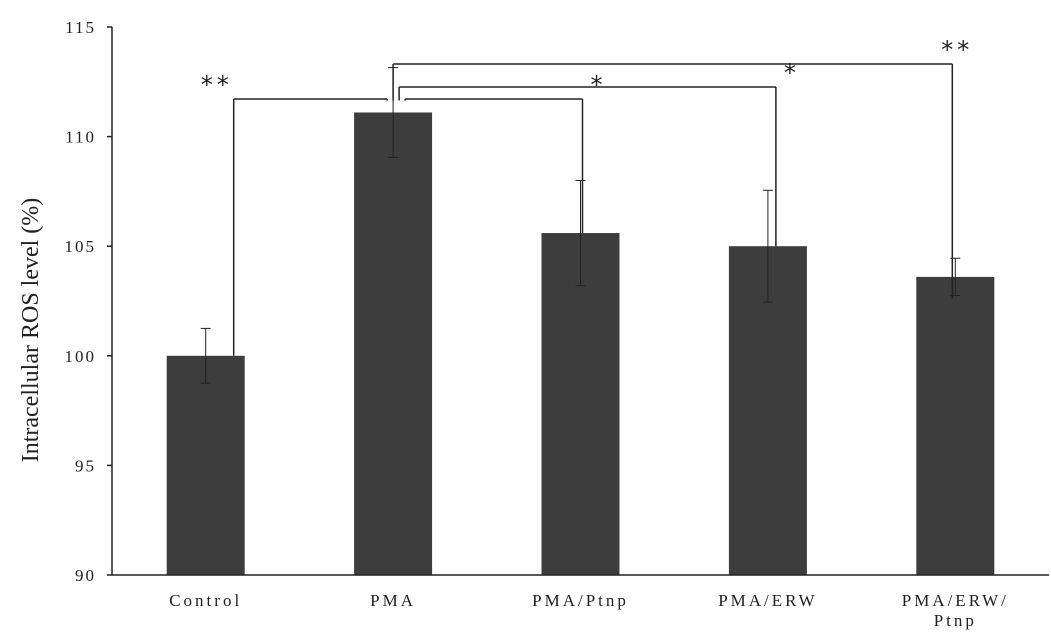 The image size is (1051, 637). What do you see at coordinates (955, 600) in the screenshot?
I see `x-tick-label: PMA/ERW/` at bounding box center [955, 600].